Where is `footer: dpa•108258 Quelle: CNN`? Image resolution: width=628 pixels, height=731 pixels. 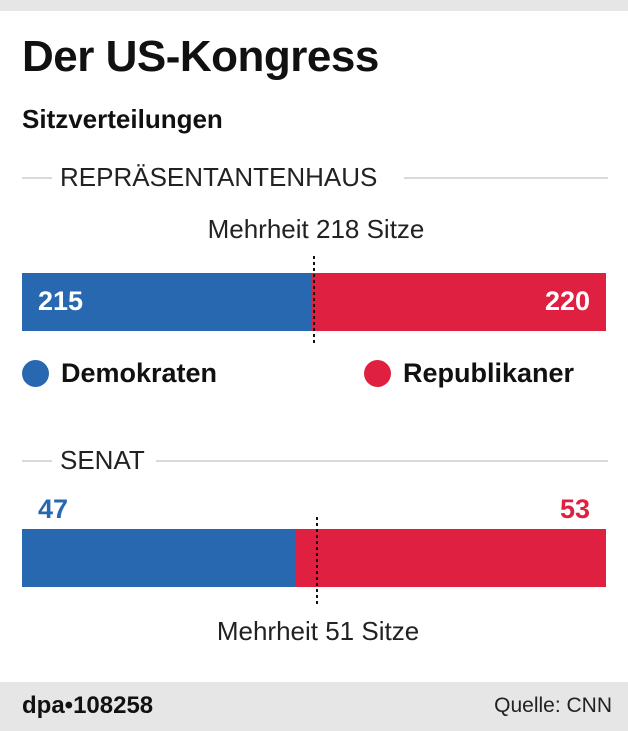
footer: dpa•108258 Quelle: CNN is located at coordinates (314, 706).